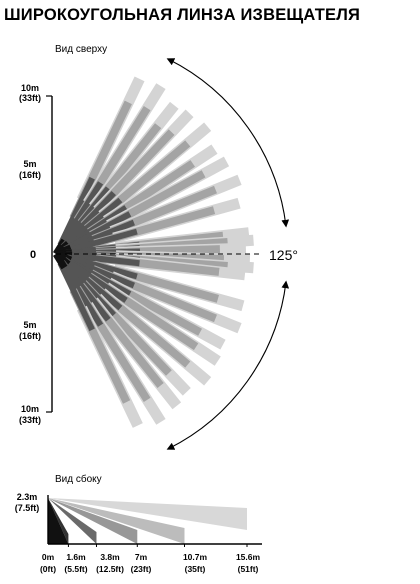 The image size is (420, 584). I want to click on angle-label: 125°, so click(283, 255).